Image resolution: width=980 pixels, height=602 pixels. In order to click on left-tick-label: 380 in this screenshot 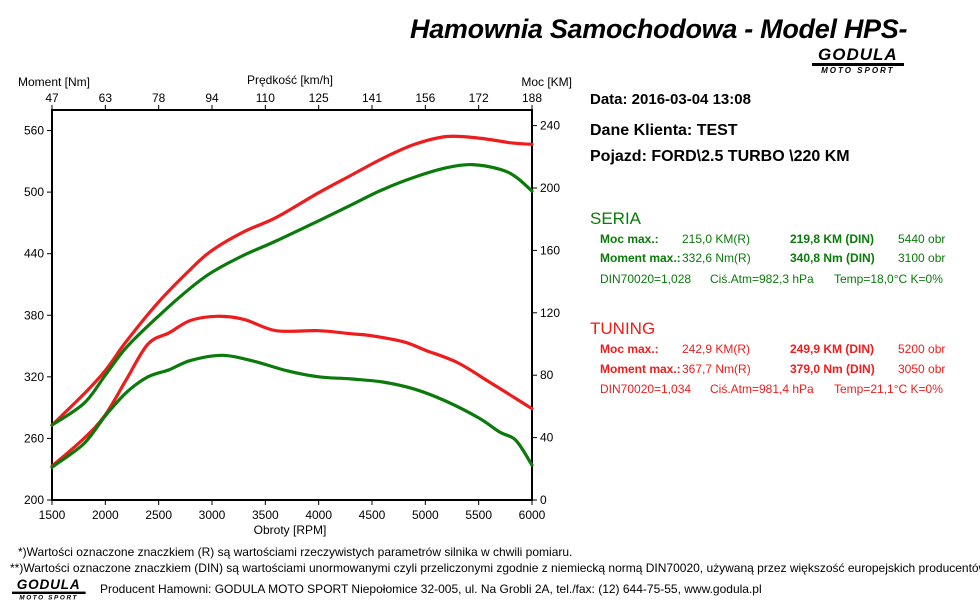, I will do `click(34, 315)`.